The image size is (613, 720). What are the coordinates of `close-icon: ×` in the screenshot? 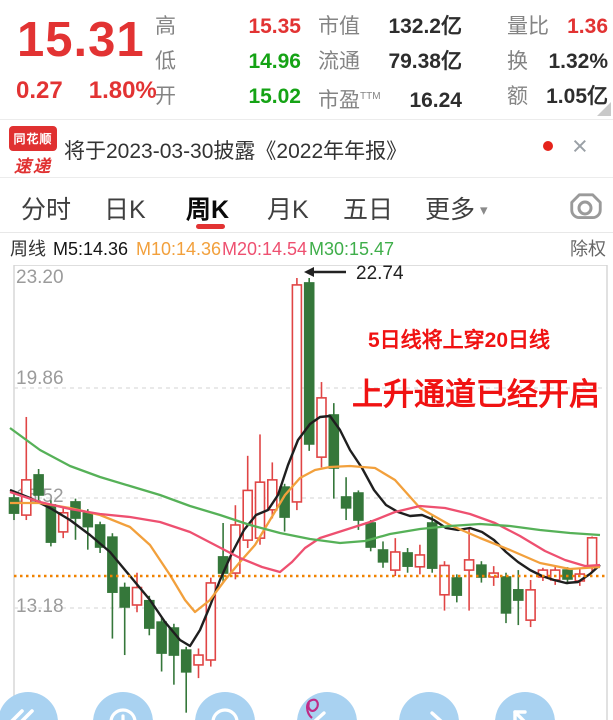 It's located at (580, 146).